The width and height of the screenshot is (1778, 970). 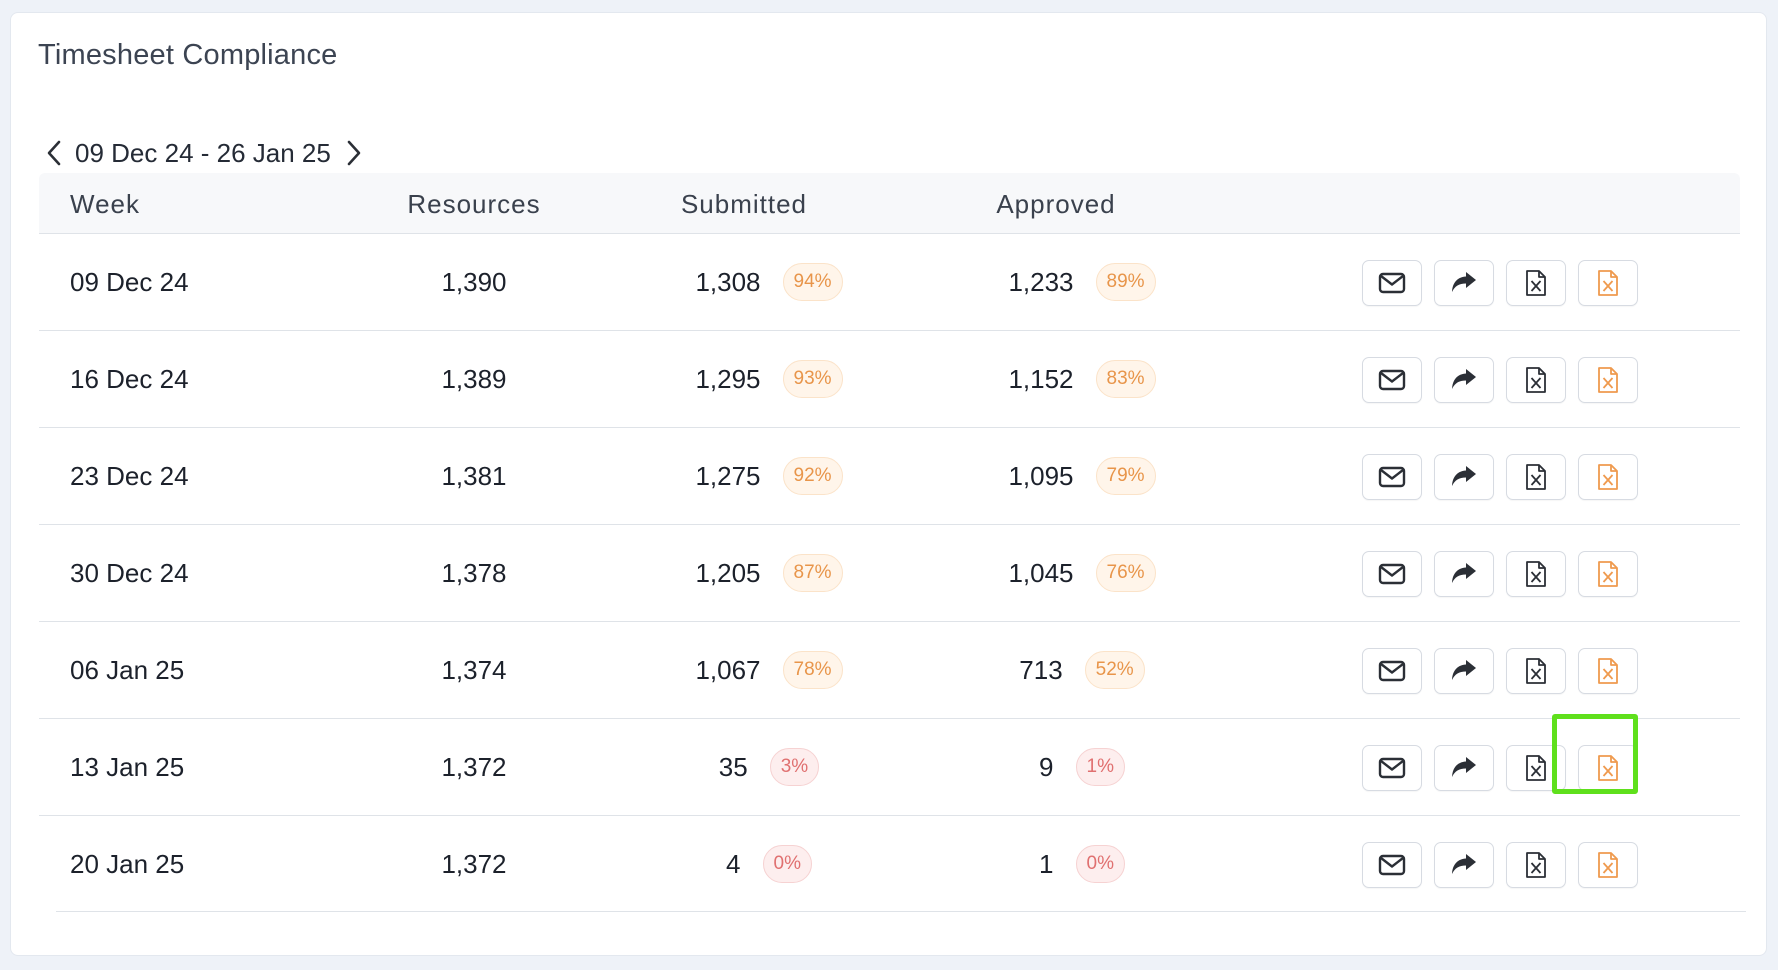 I want to click on week-cell: 13 Jan 25, so click(x=127, y=767).